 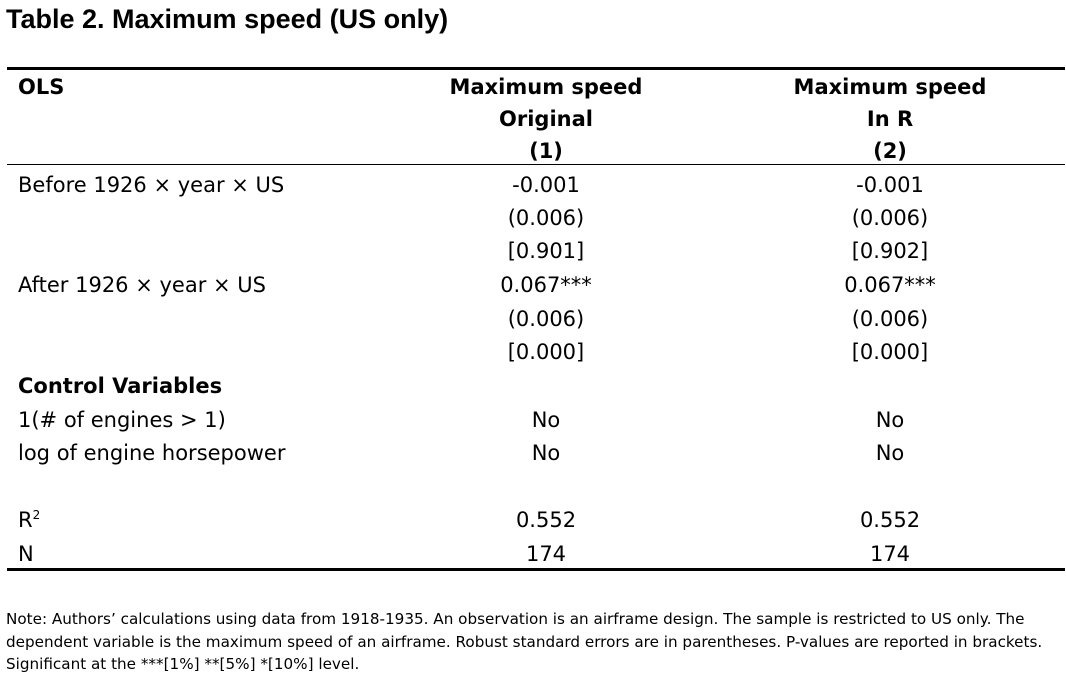 What do you see at coordinates (546, 285) in the screenshot?
I see `after-col1-coef: 0.067***` at bounding box center [546, 285].